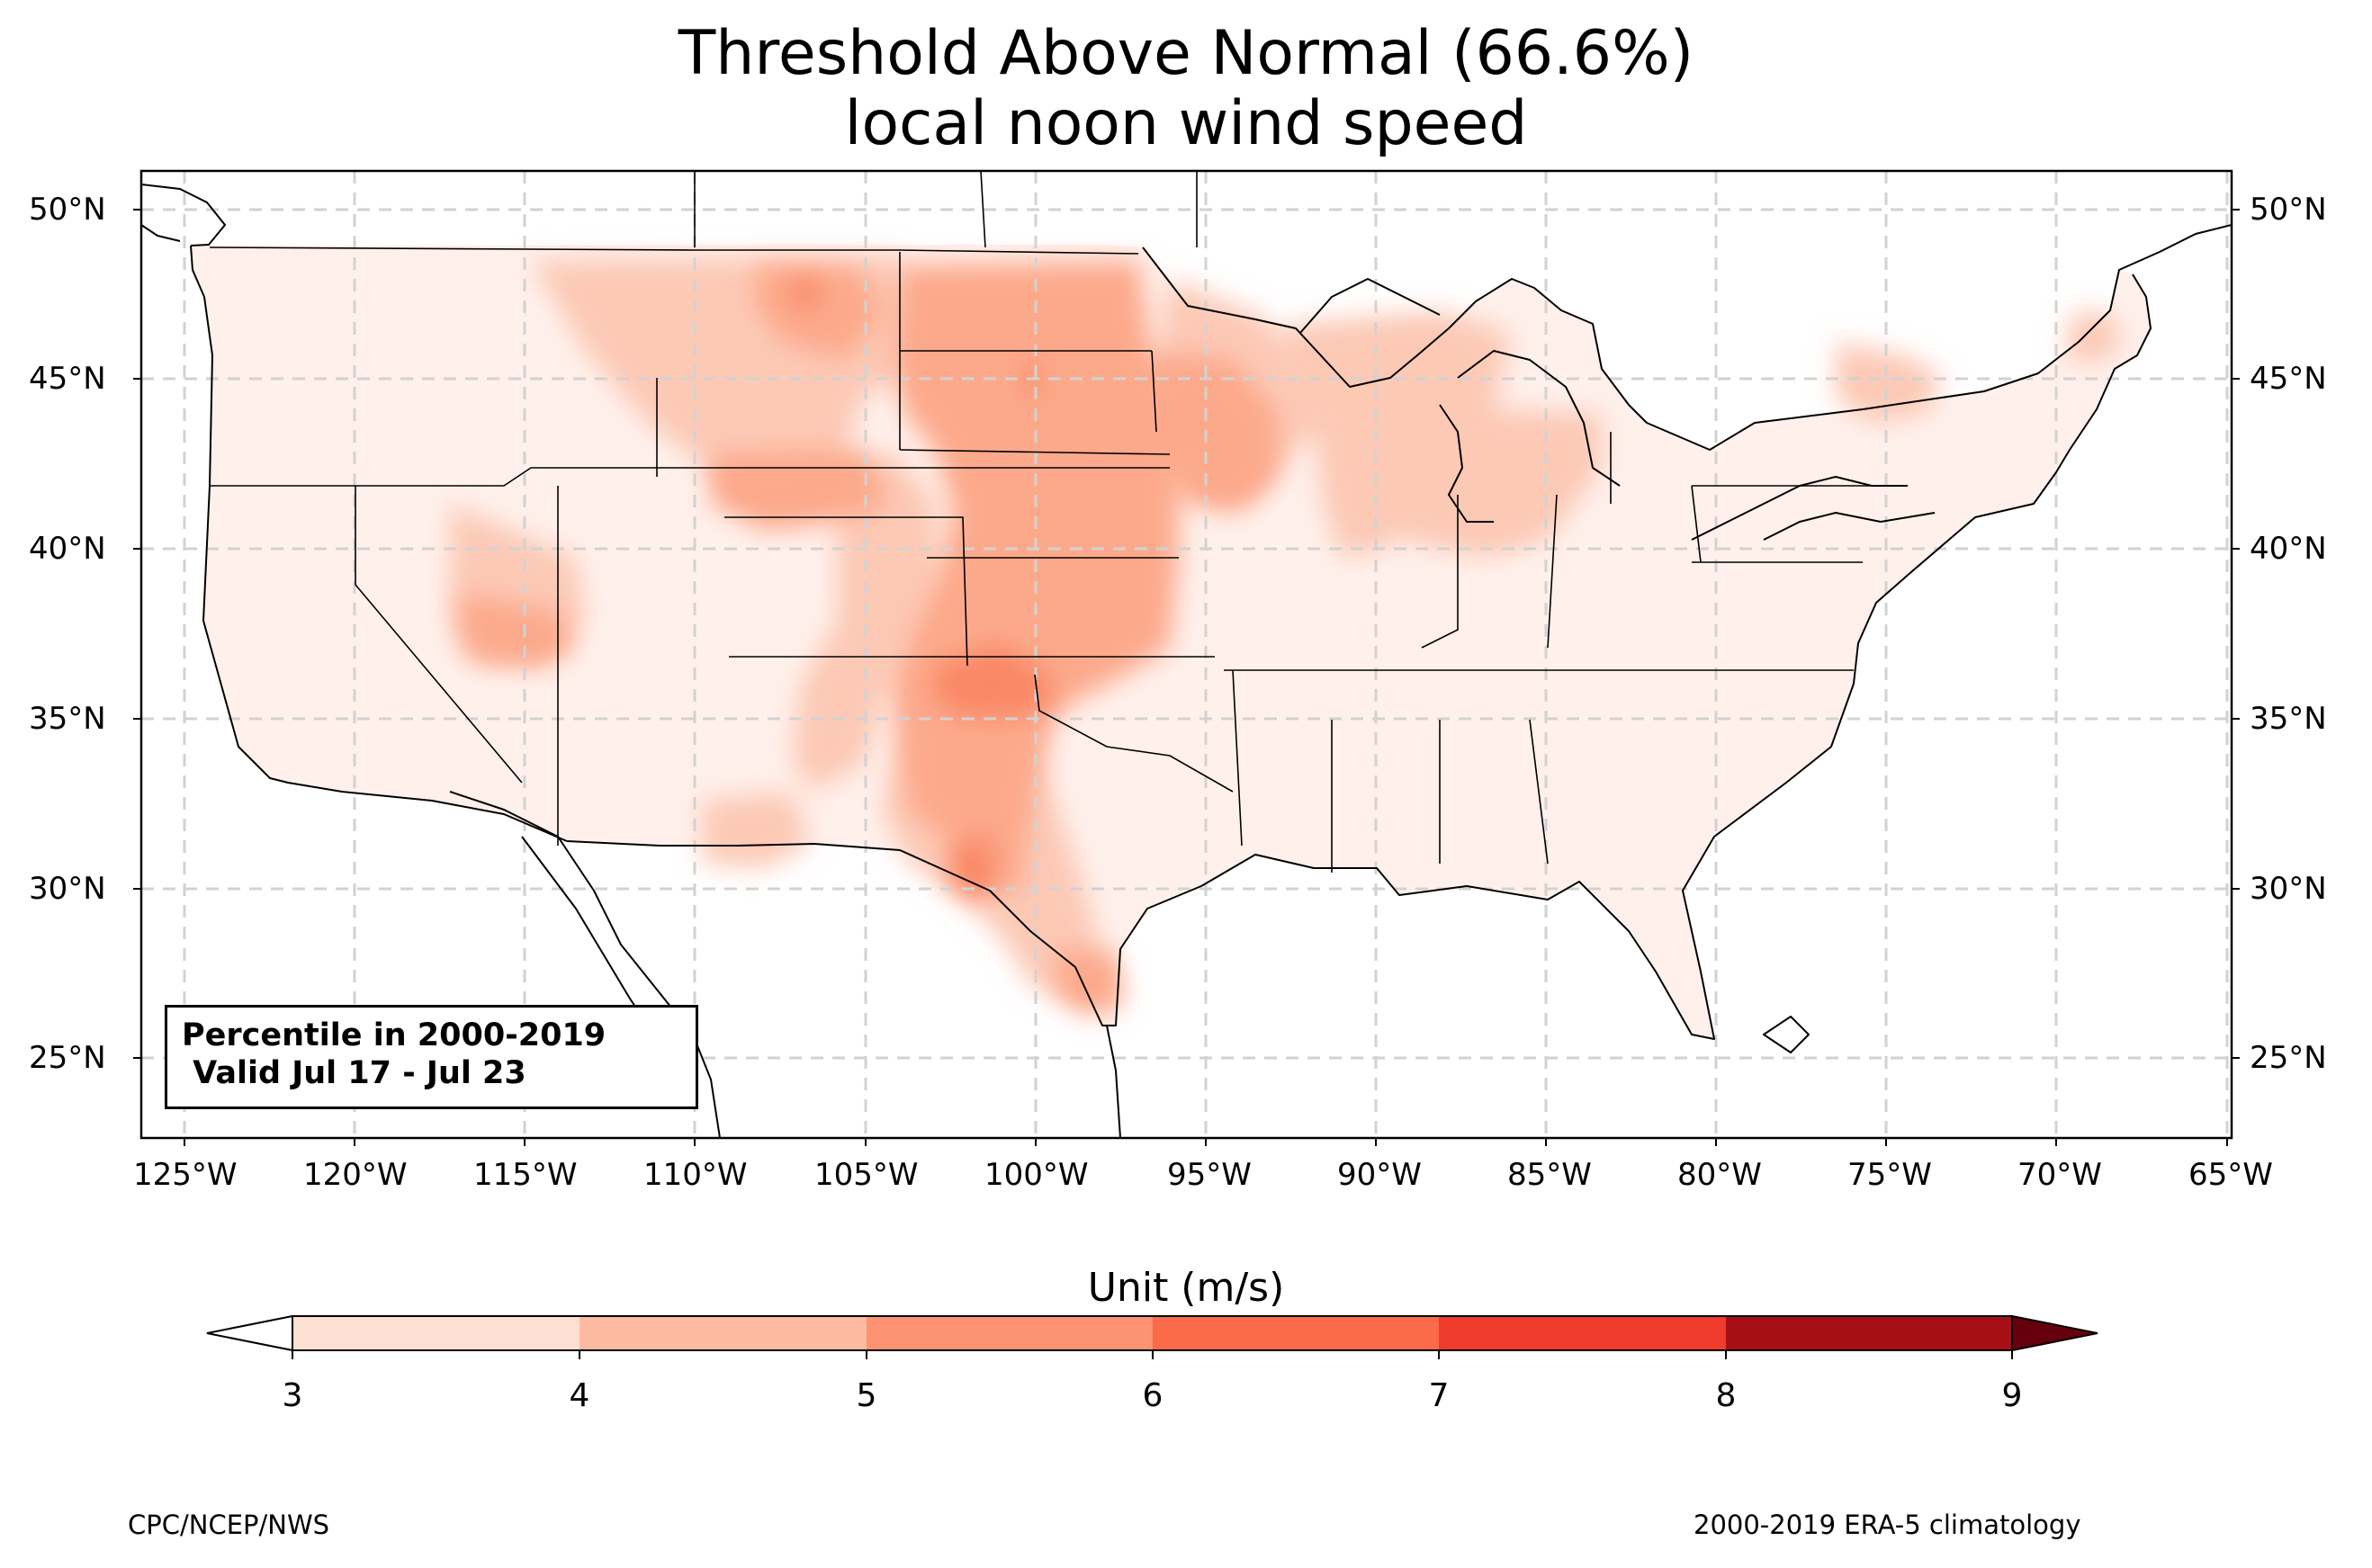 Image resolution: width=2372 pixels, height=1568 pixels. What do you see at coordinates (68, 549) in the screenshot?
I see `lat-label-left: 40°N` at bounding box center [68, 549].